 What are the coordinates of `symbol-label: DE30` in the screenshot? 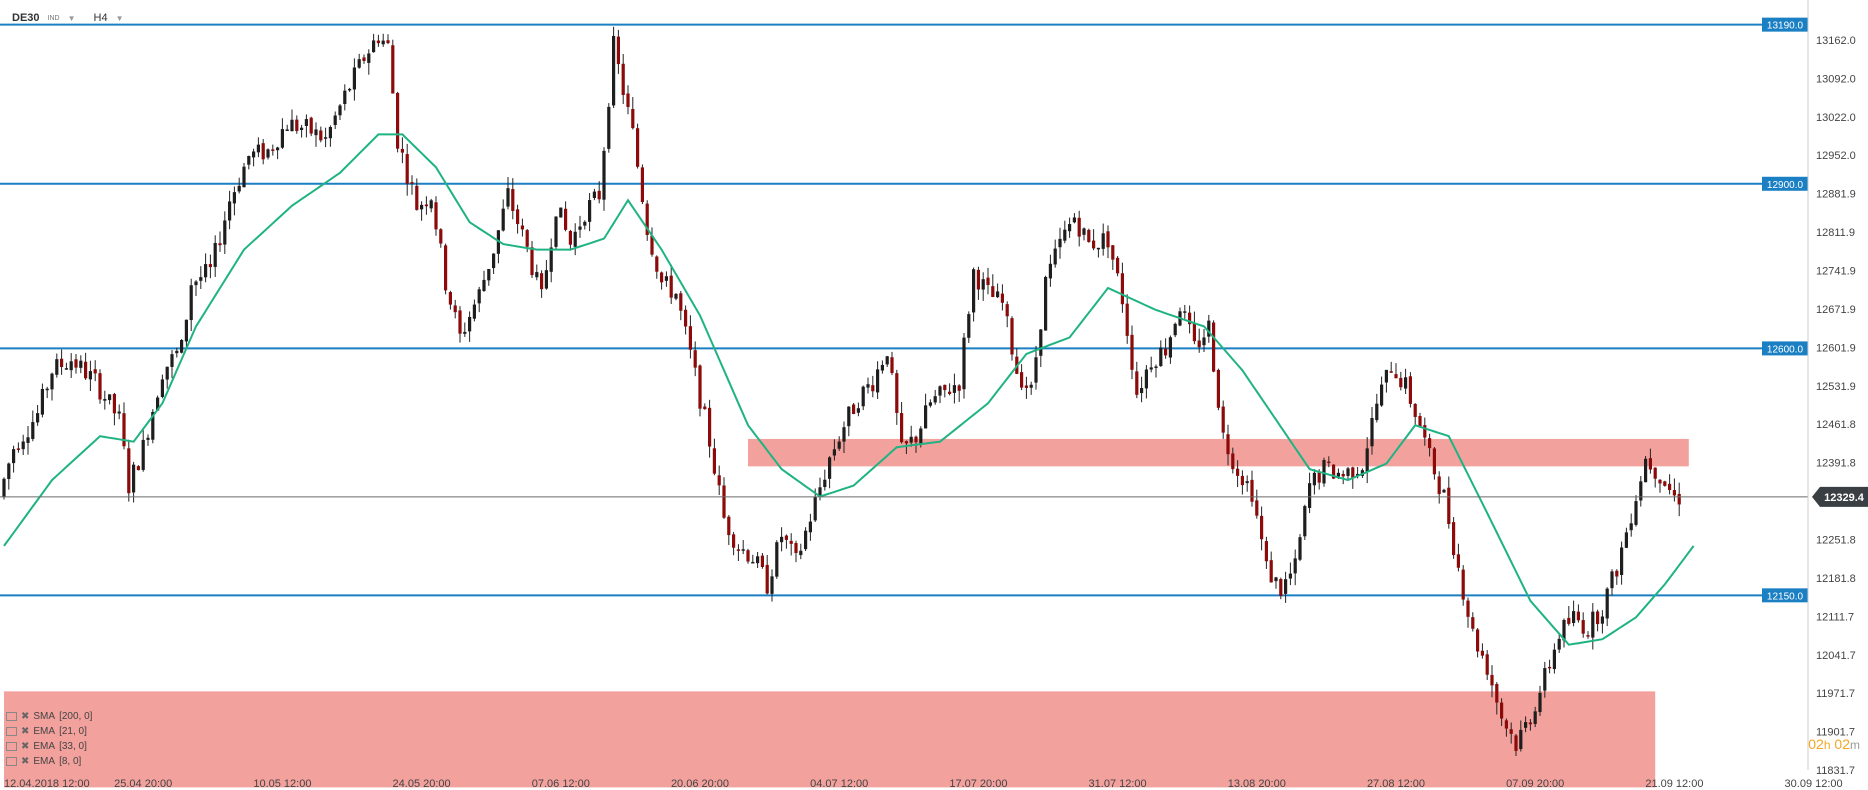 It's located at (26, 18).